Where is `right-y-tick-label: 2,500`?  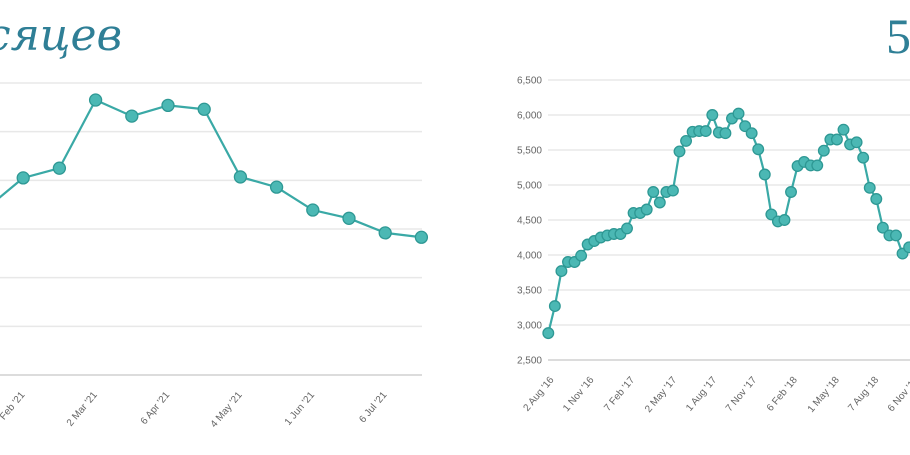 right-y-tick-label: 2,500 is located at coordinates (529, 361).